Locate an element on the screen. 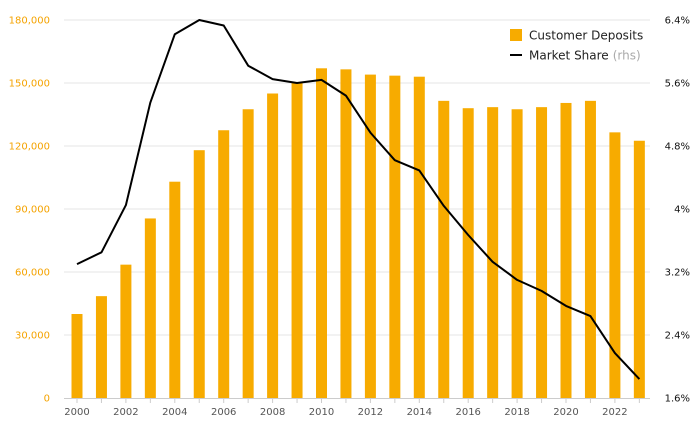 This screenshot has width=700, height=433. y-left-tick-label: 150,000 is located at coordinates (29, 84).